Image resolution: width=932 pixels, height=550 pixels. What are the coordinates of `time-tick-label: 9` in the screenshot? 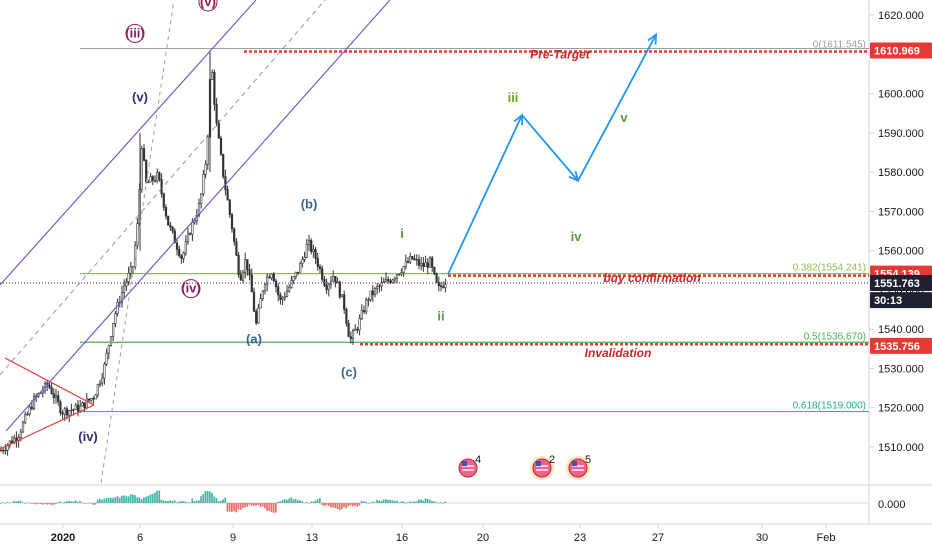 It's located at (233, 538).